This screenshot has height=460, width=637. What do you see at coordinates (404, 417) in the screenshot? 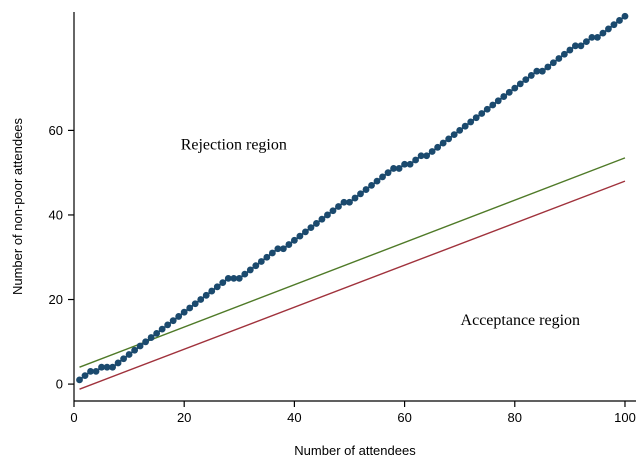
I see `x-tick-label: 60` at bounding box center [404, 417].